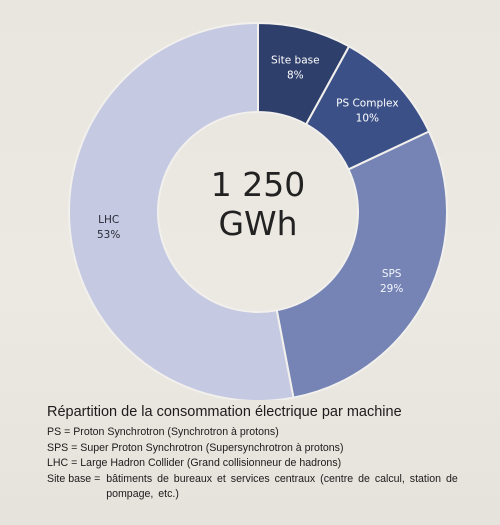 This screenshot has width=500, height=525. What do you see at coordinates (391, 289) in the screenshot?
I see `slice-value-sps: 29%` at bounding box center [391, 289].